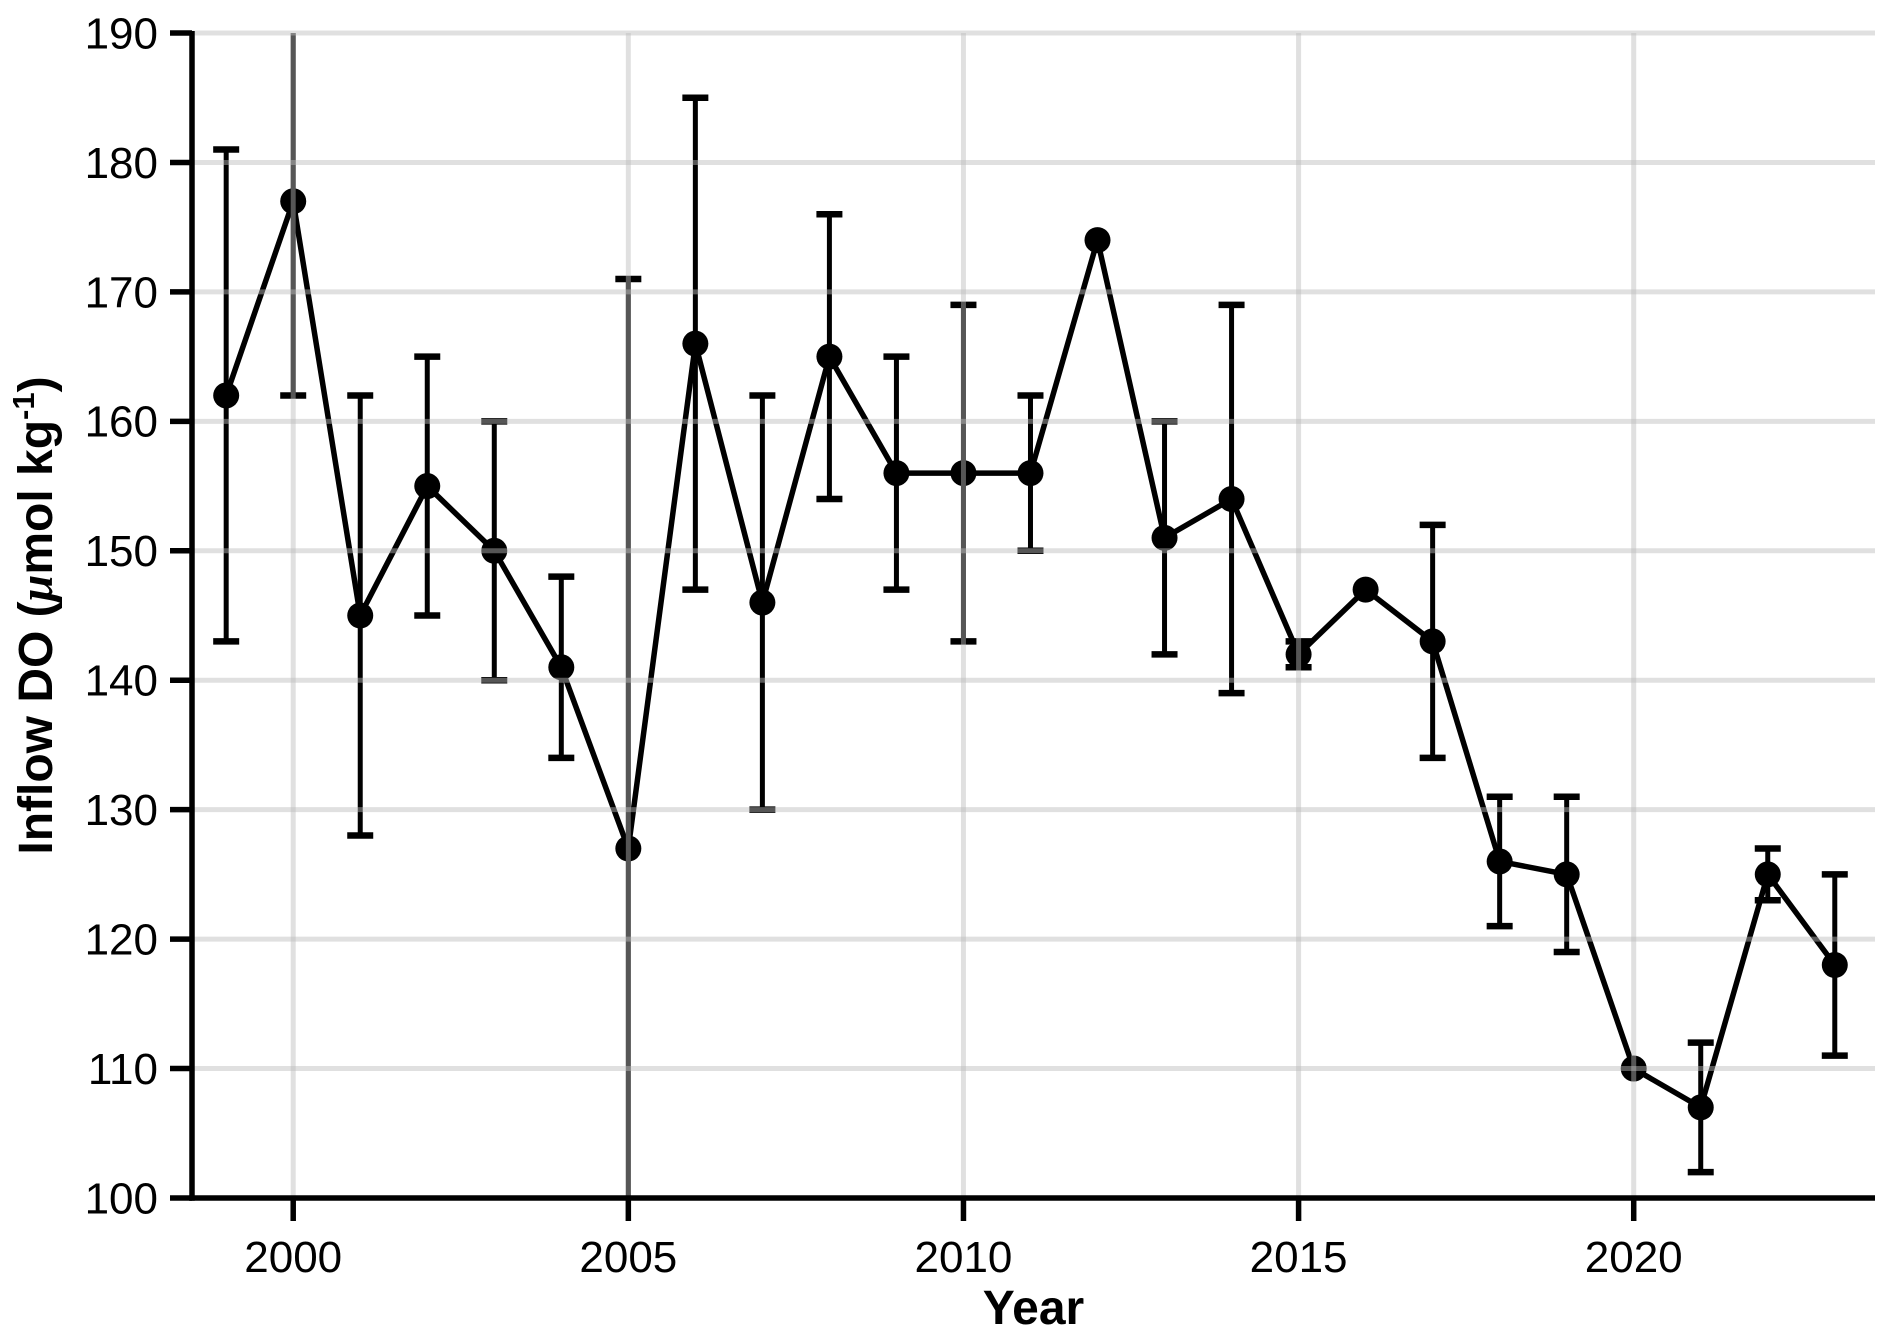 This screenshot has width=1891, height=1339. I want to click on y-tick-label-190: 190, so click(121, 33).